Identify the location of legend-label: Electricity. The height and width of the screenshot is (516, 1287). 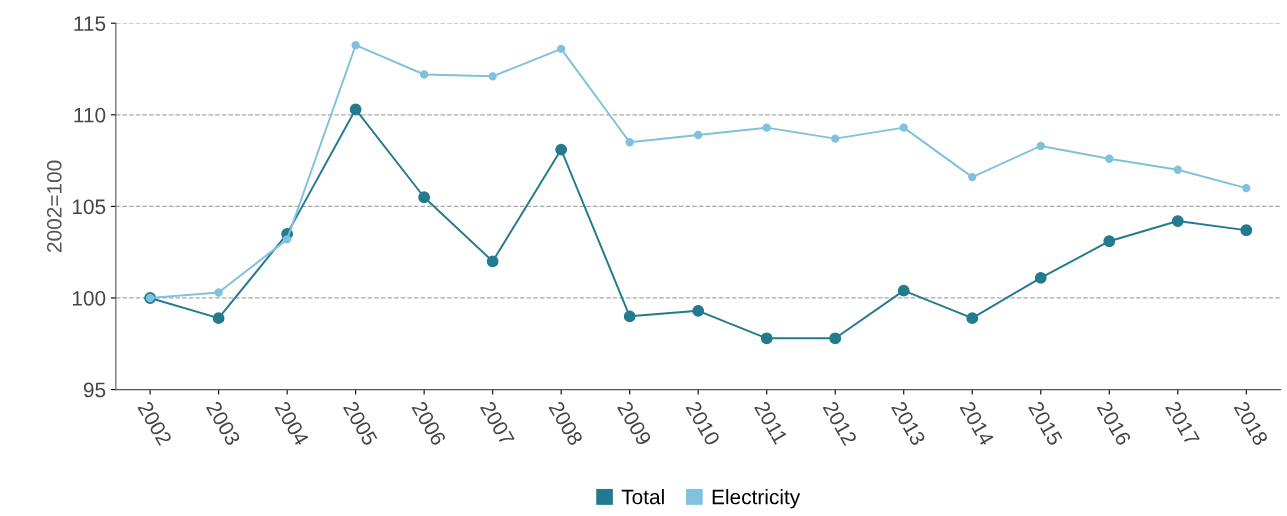
(756, 499).